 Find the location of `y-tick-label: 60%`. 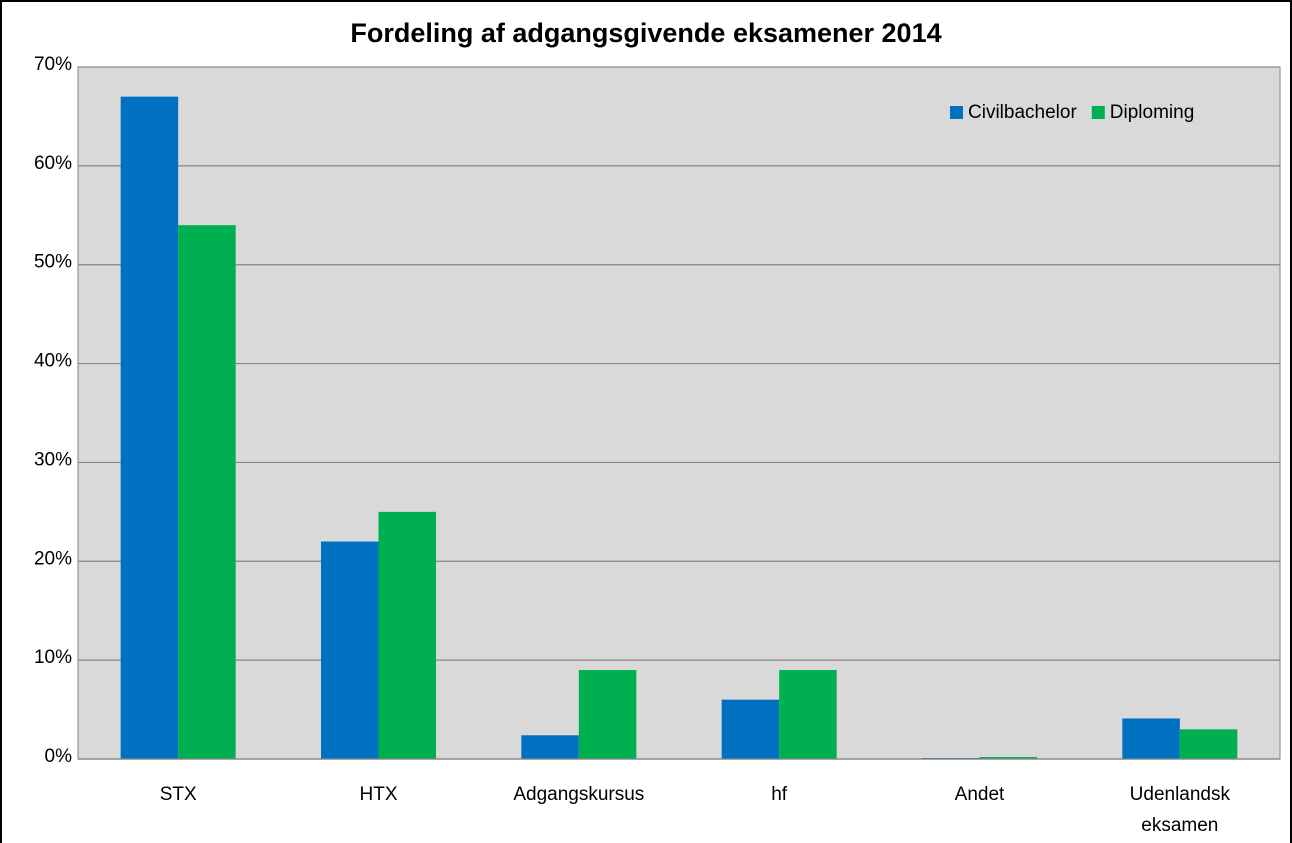

y-tick-label: 60% is located at coordinates (53, 163).